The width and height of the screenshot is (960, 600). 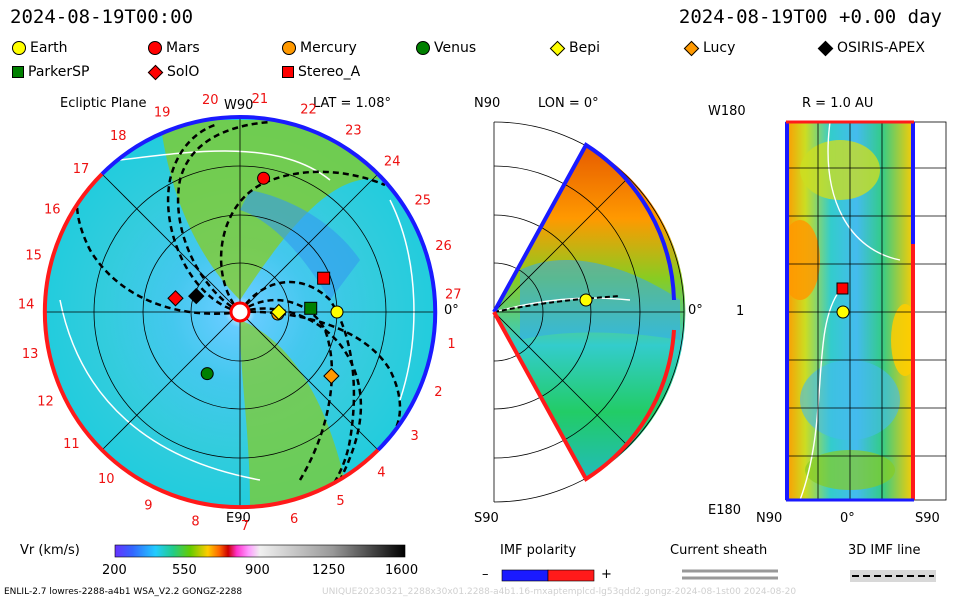 What do you see at coordinates (196, 296) in the screenshot?
I see `osiris-apex-marker` at bounding box center [196, 296].